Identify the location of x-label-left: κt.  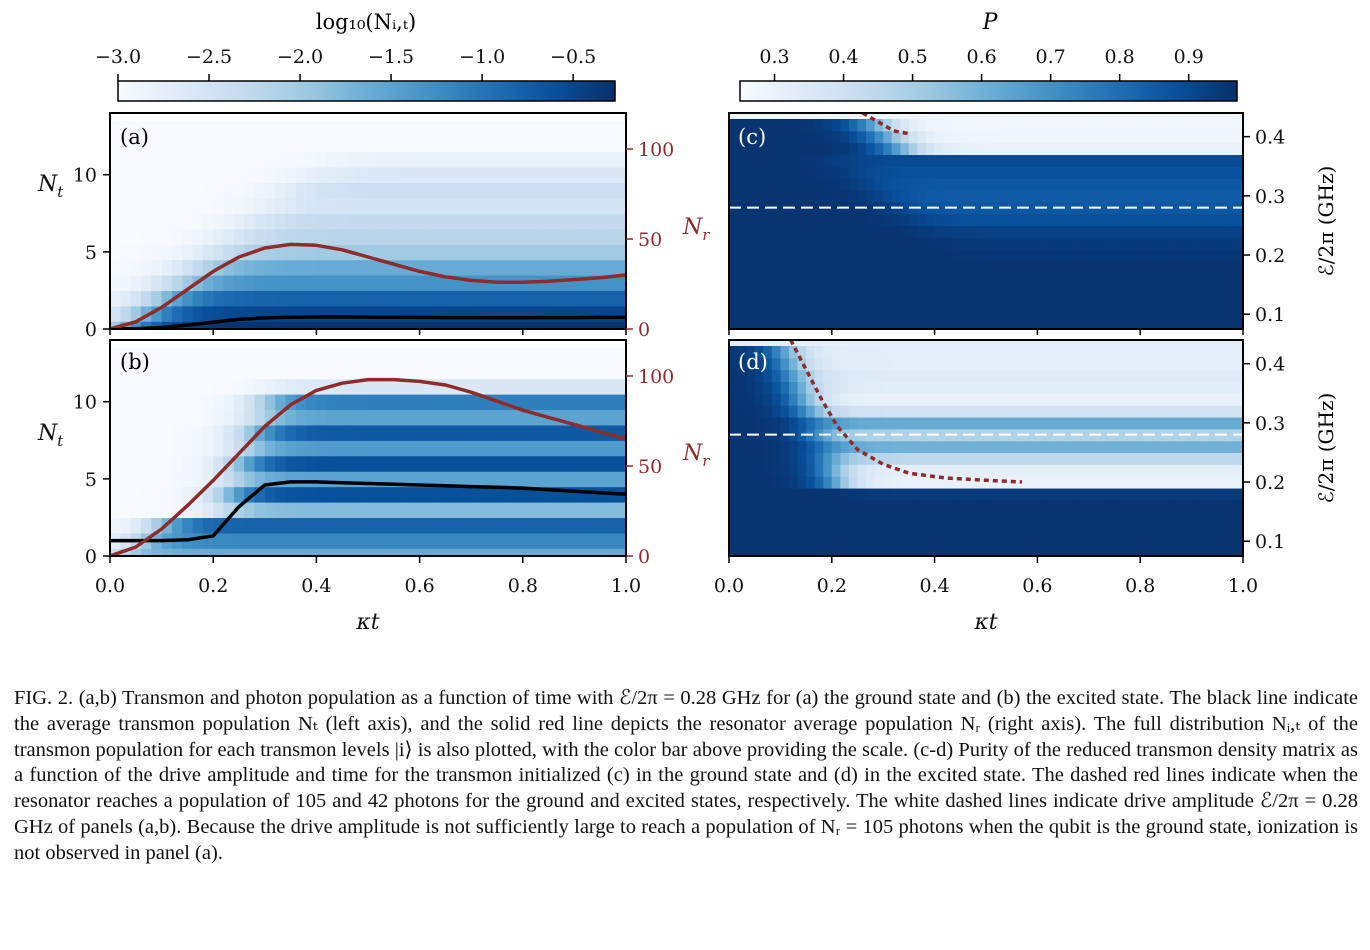
(367, 622).